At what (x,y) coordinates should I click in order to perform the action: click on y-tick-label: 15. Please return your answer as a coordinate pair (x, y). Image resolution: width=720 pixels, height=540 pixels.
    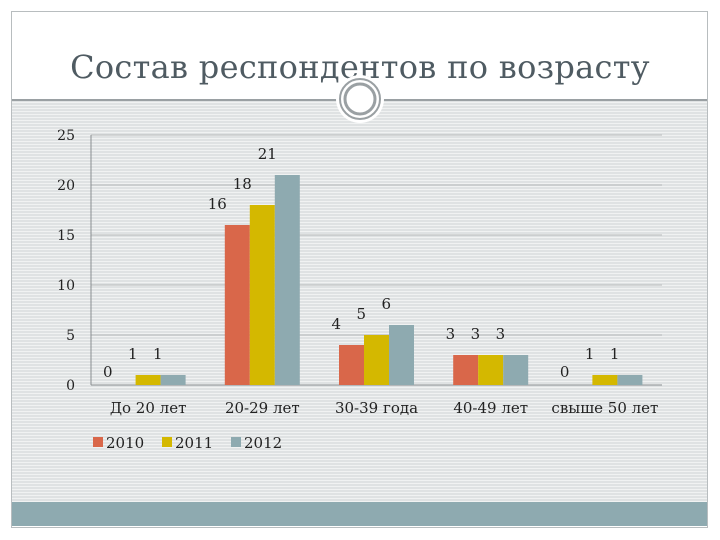
    Looking at the image, I should click on (66, 236).